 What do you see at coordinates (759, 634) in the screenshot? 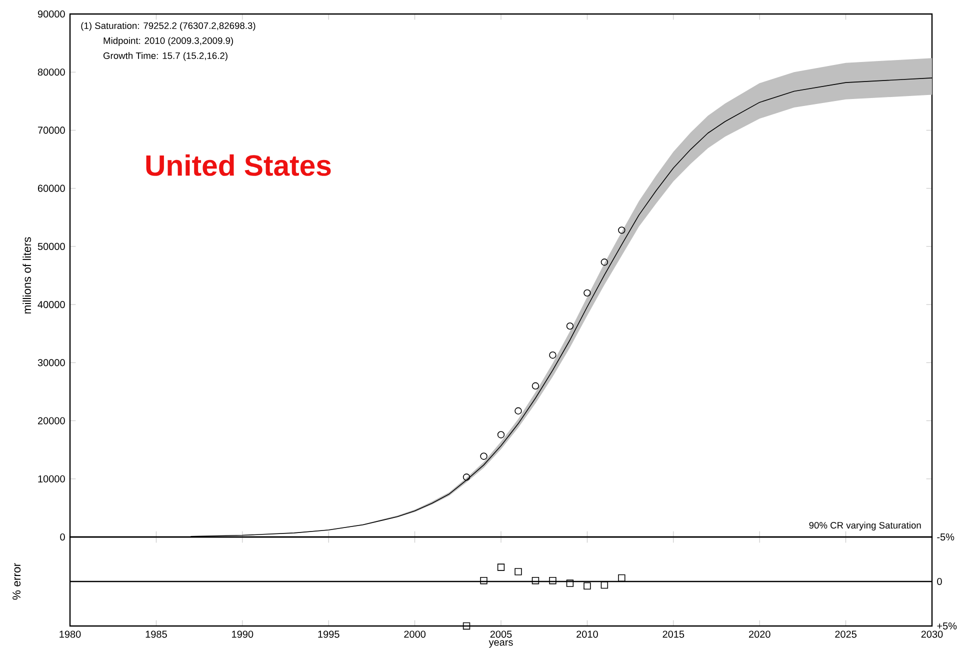
I see `x-tick-label: 2020` at bounding box center [759, 634].